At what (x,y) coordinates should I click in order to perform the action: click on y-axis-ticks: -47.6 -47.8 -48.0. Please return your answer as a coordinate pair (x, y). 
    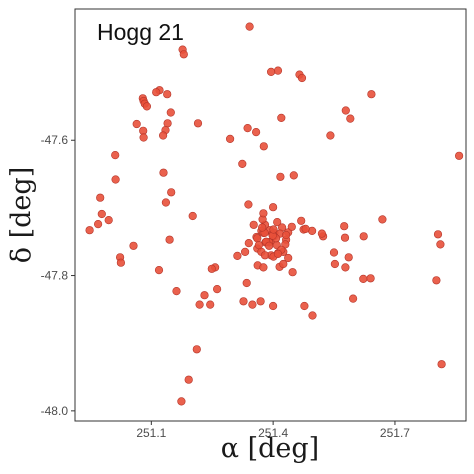
    Looking at the image, I should click on (58, 275).